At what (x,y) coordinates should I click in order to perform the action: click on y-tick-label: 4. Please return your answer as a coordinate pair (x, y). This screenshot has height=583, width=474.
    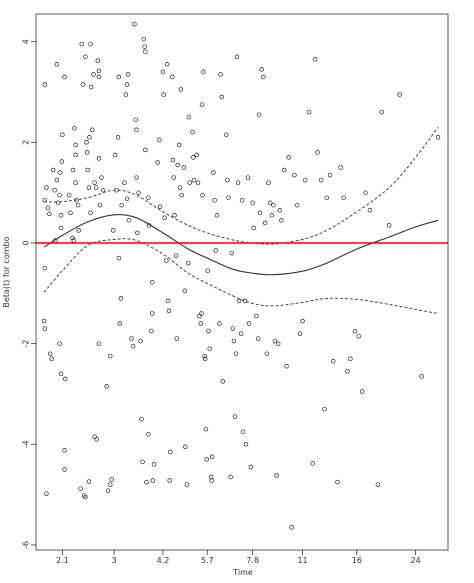
    Looking at the image, I should click on (25, 41).